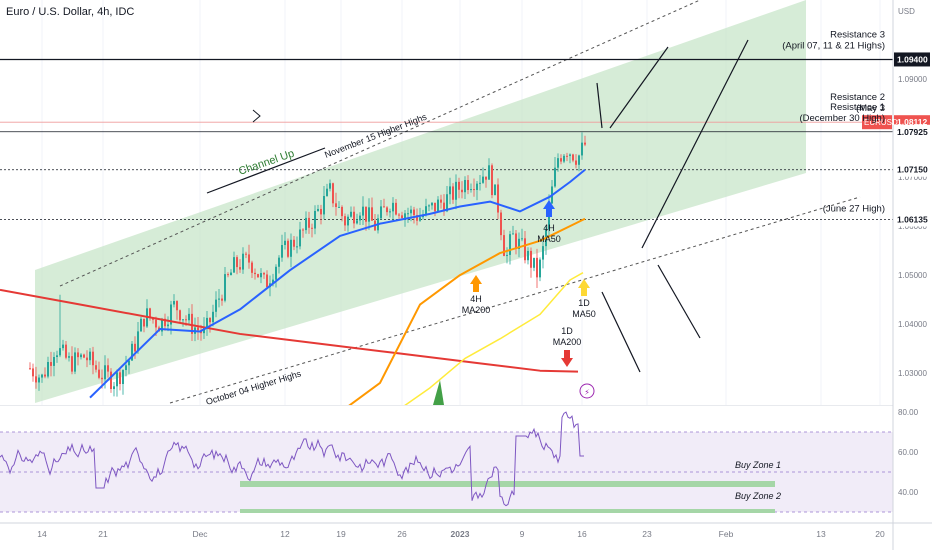  Describe the element at coordinates (549, 228) in the screenshot. I see `ma50-4h-label: 4H` at that location.